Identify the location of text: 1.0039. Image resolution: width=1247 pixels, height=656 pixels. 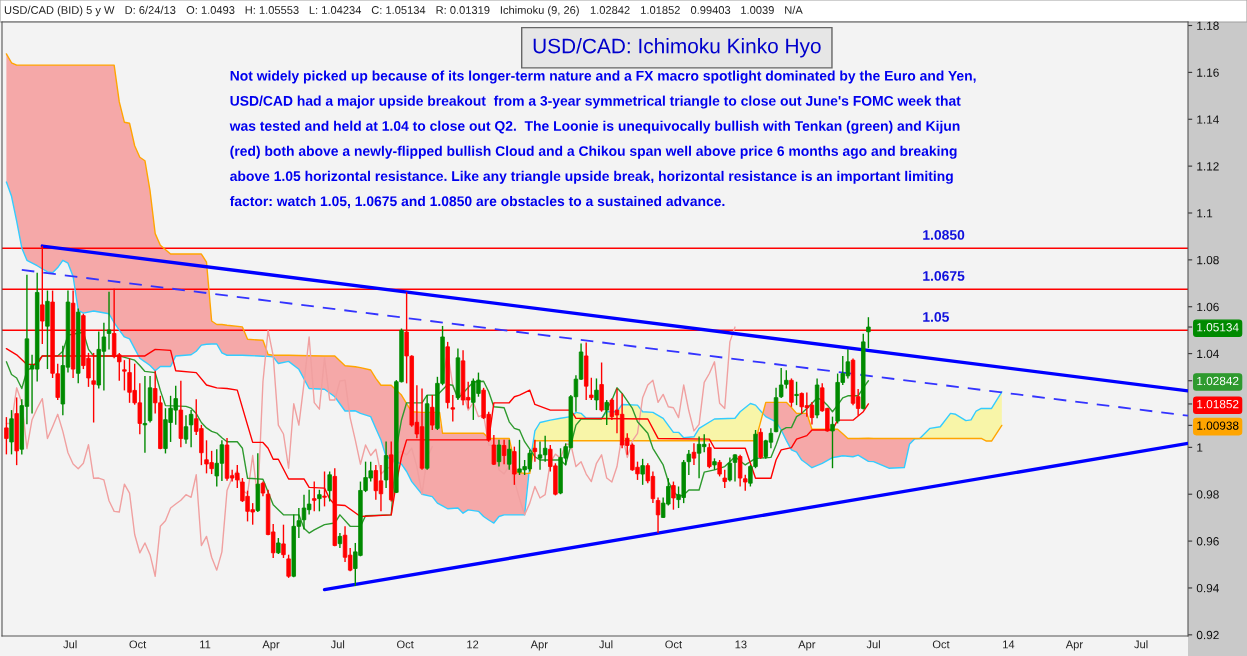
(757, 10).